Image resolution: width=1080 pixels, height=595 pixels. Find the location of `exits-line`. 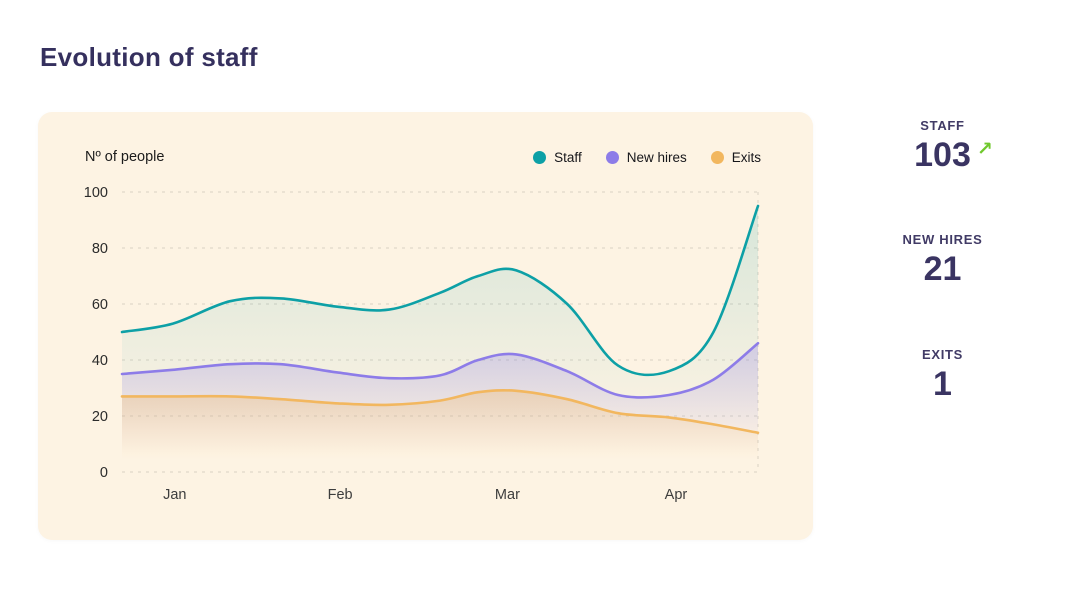

exits-line is located at coordinates (440, 411).